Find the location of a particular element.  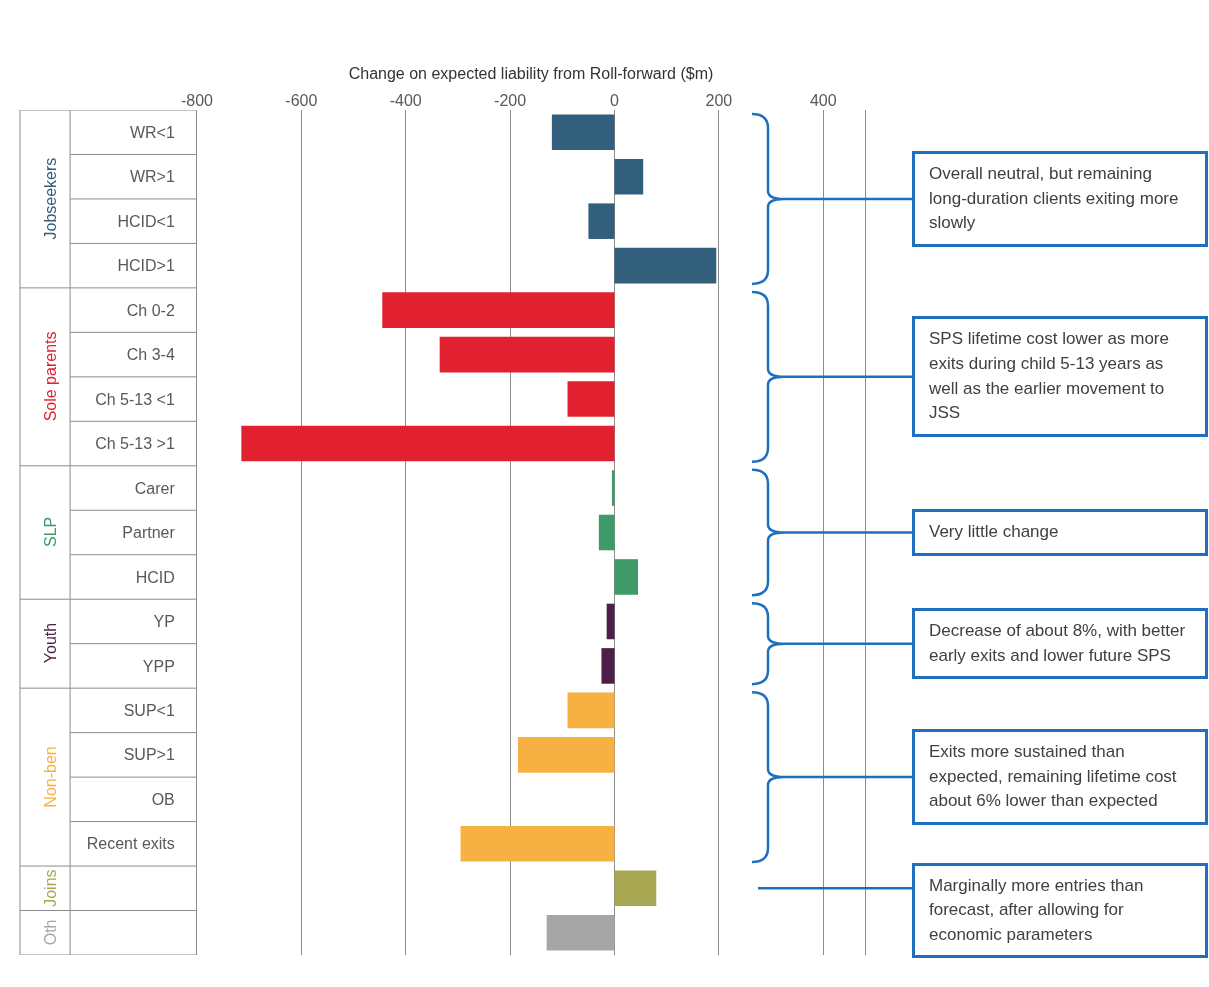

text: SLP is located at coordinates (51, 532).